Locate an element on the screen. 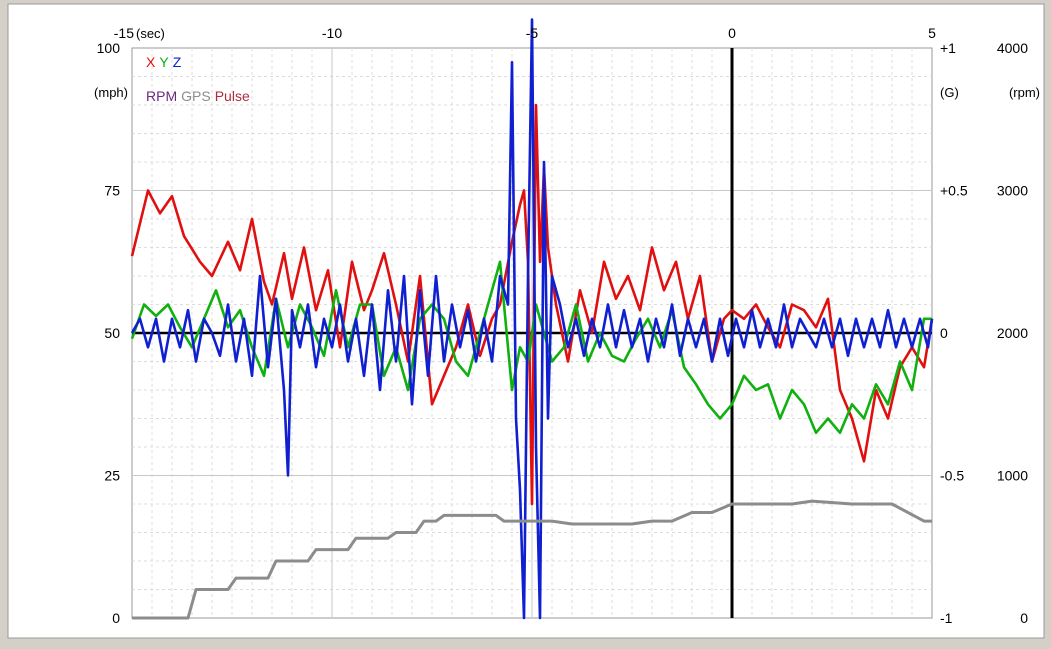 The height and width of the screenshot is (649, 1051). legend-entry-z: Z is located at coordinates (177, 62).